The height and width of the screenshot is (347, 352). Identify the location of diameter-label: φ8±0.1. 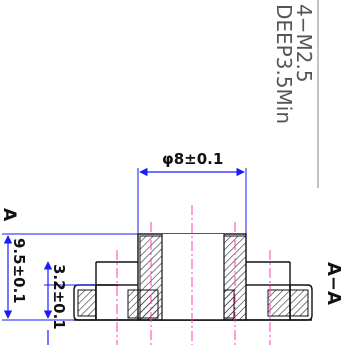
(192, 159).